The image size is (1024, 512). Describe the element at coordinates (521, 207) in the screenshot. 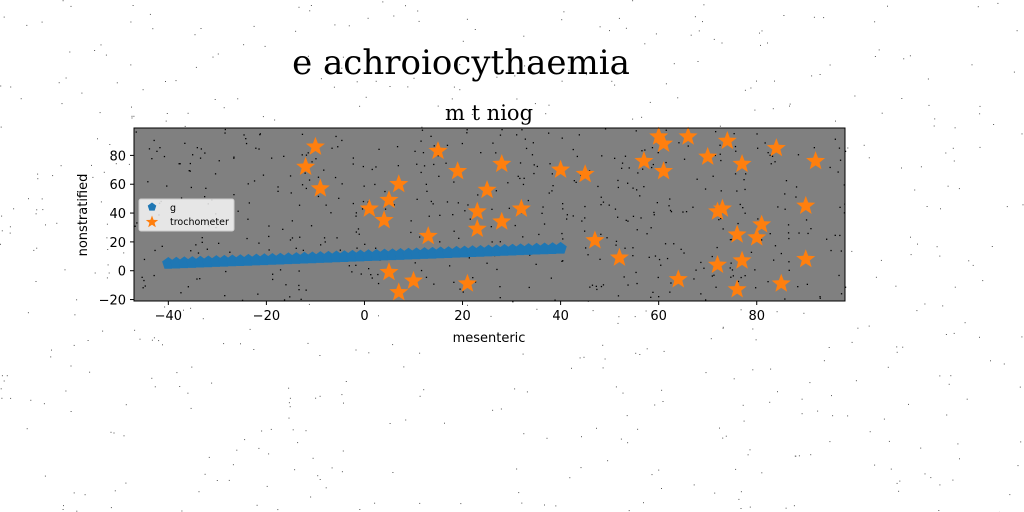

I see `series-trochometer-point` at that location.